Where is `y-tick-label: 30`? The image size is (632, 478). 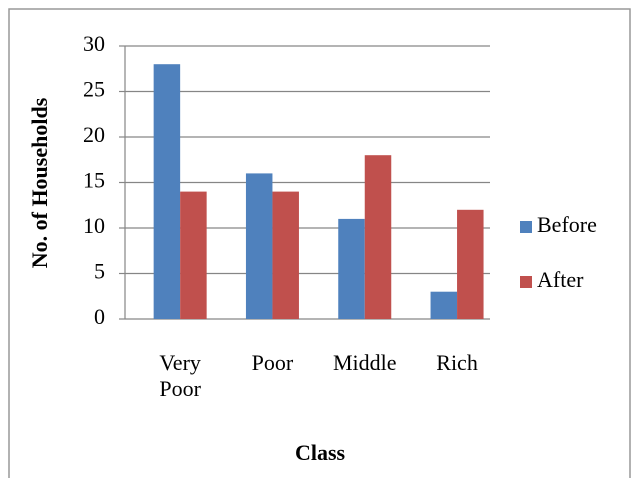
y-tick-label: 30 is located at coordinates (94, 43).